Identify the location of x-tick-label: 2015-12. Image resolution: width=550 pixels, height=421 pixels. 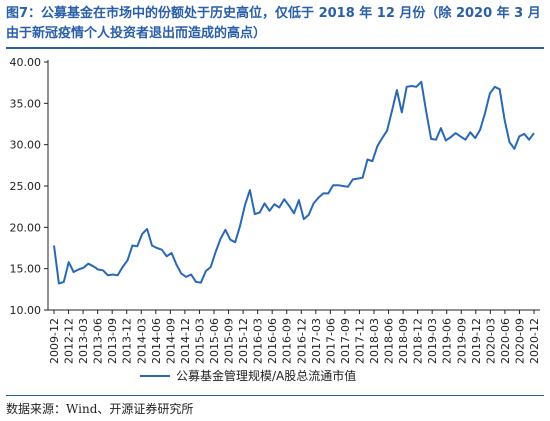
(243, 341).